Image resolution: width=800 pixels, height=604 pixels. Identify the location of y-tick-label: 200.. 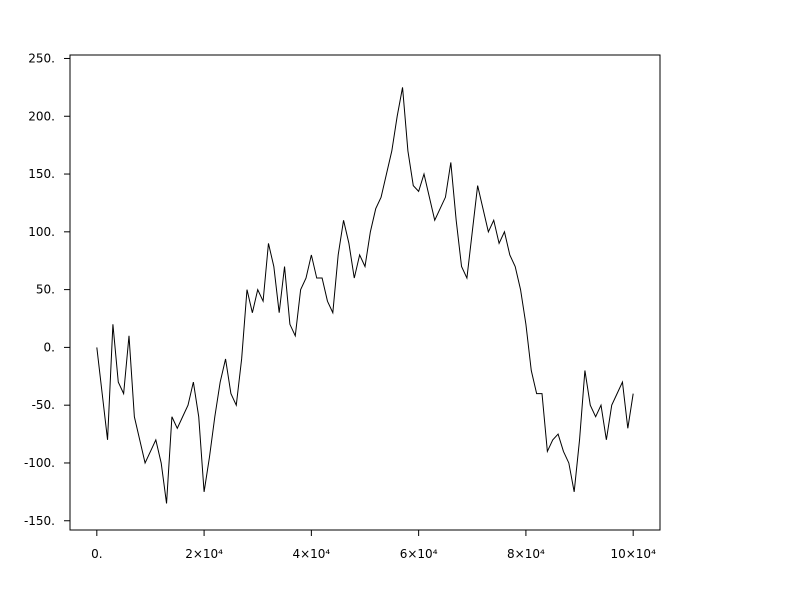
(41, 116).